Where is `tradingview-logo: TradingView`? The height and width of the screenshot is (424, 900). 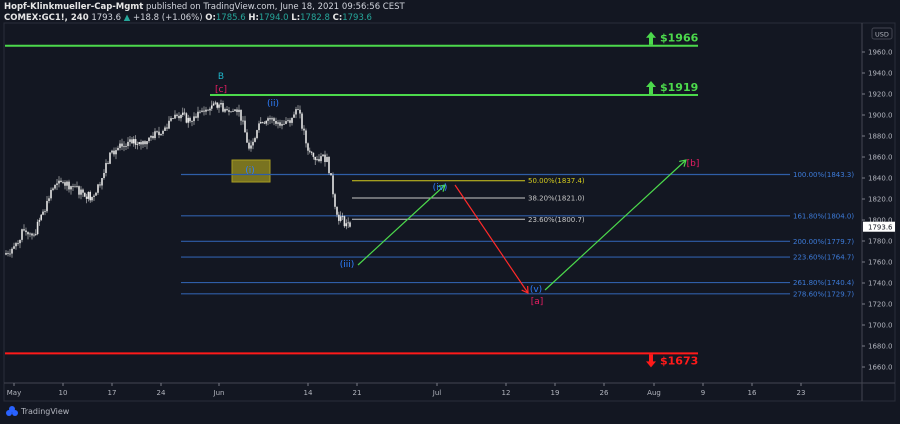 tradingview-logo: TradingView is located at coordinates (37, 411).